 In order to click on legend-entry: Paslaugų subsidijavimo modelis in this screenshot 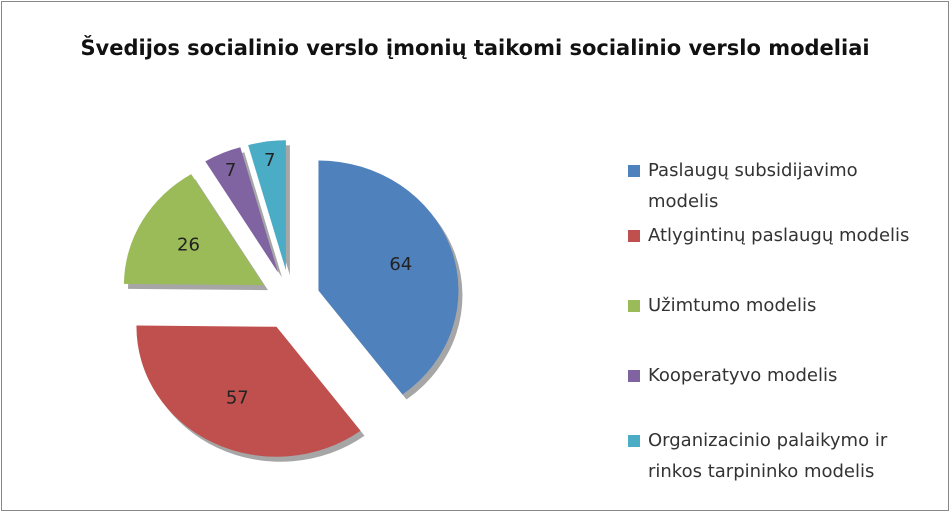, I will do `click(778, 186)`.